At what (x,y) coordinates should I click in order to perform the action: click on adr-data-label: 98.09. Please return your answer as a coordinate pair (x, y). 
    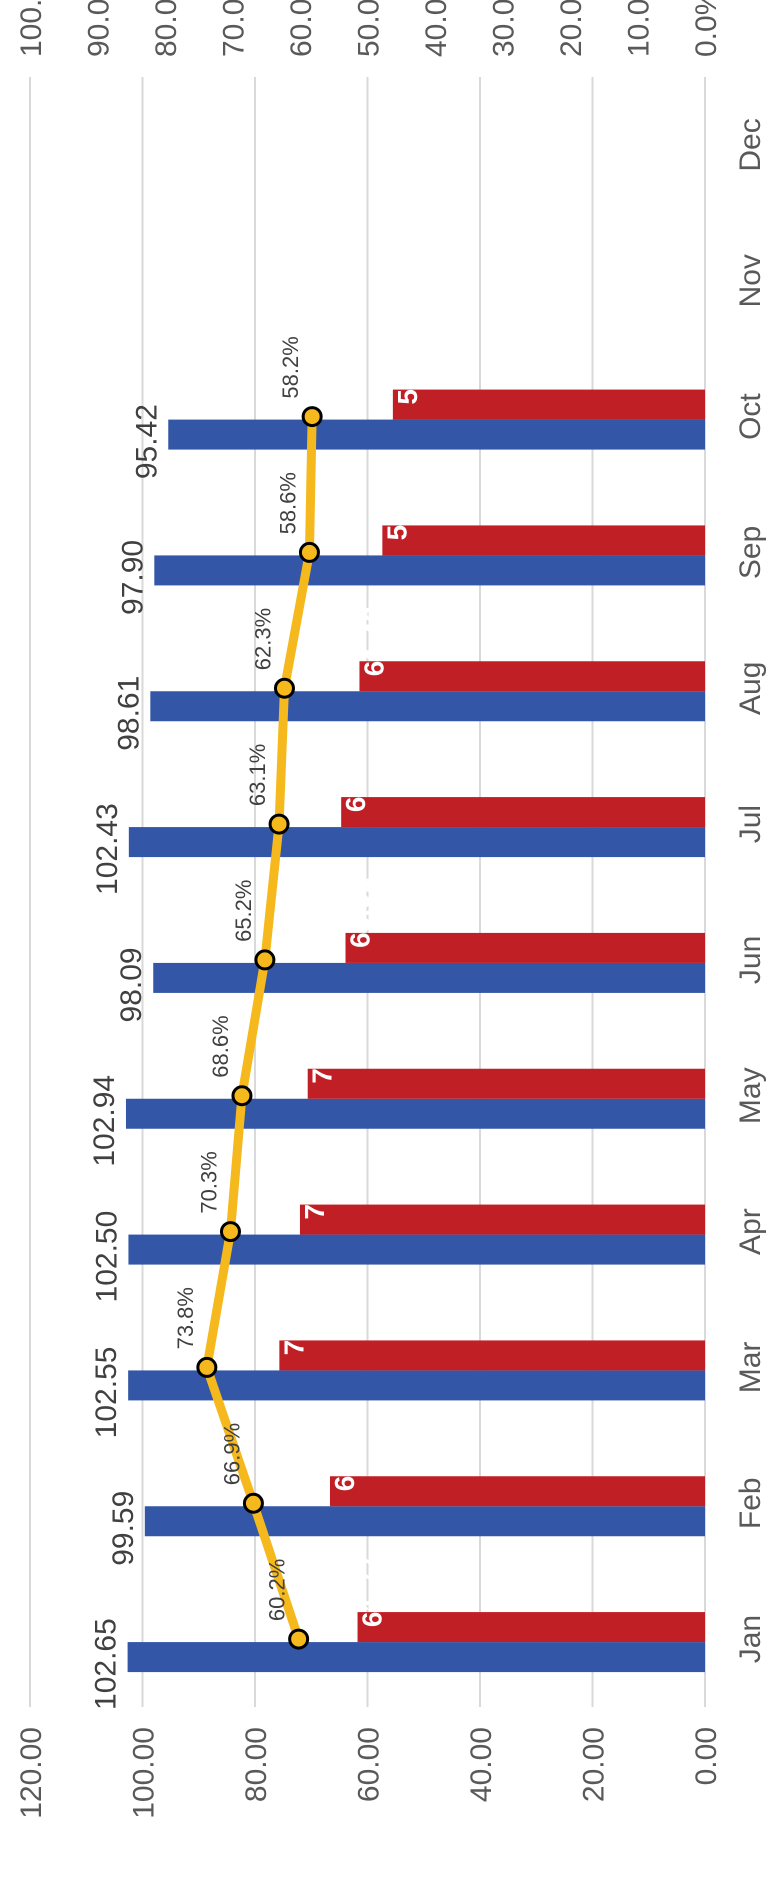
    Looking at the image, I should click on (131, 984).